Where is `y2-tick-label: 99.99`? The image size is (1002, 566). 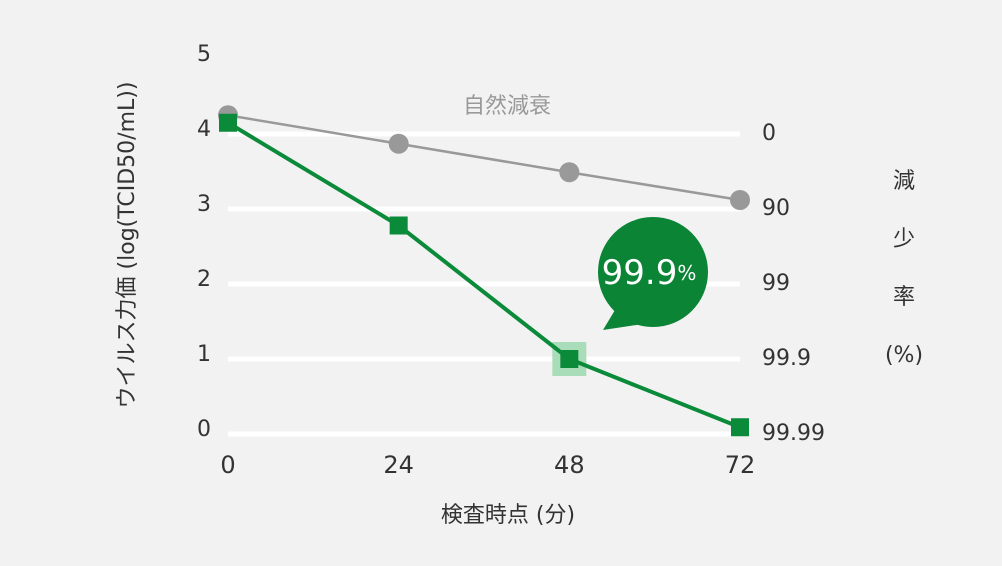 y2-tick-label: 99.99 is located at coordinates (793, 433).